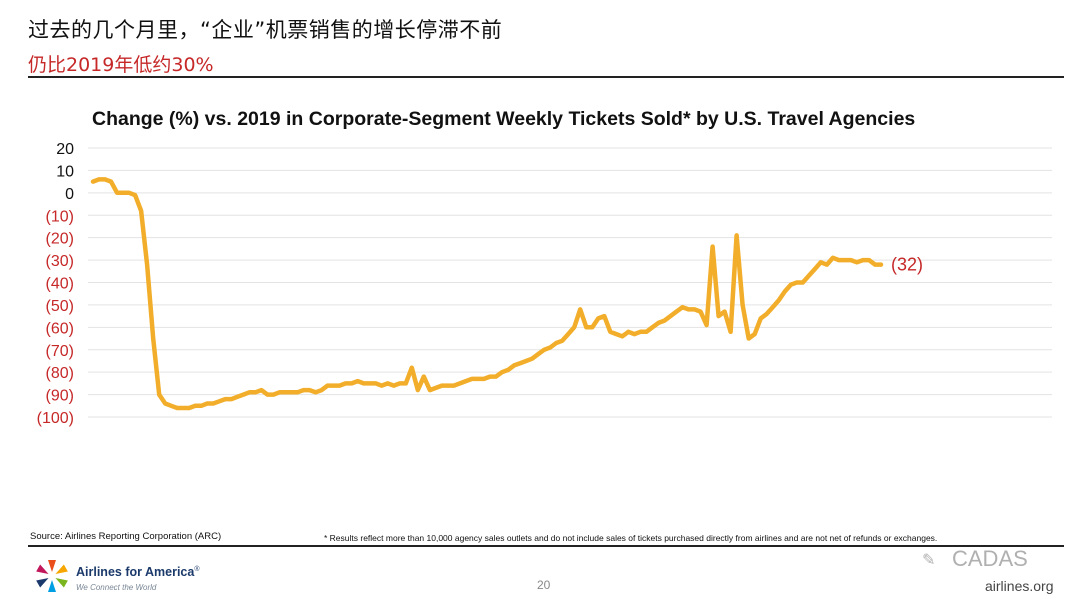  I want to click on y-tick-label: (80), so click(60, 373).